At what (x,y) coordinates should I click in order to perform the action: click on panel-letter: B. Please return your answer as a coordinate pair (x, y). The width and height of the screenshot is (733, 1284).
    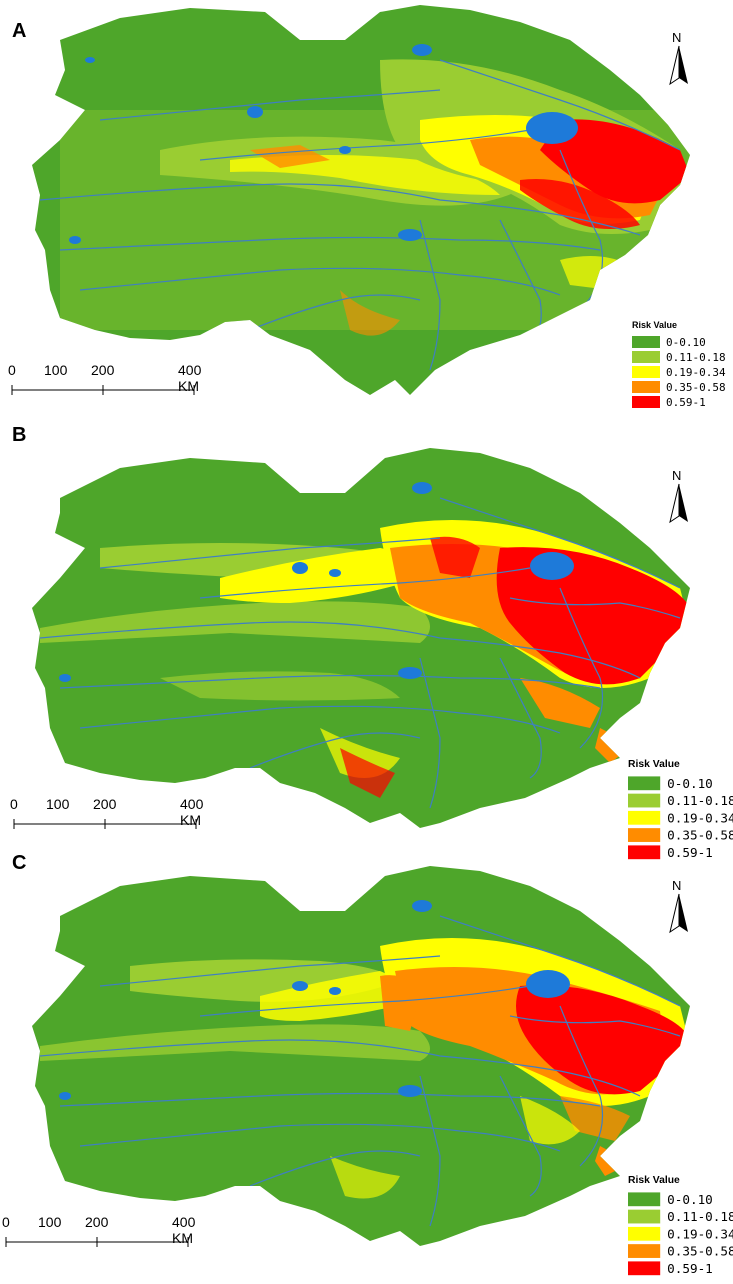
    Looking at the image, I should click on (19, 435).